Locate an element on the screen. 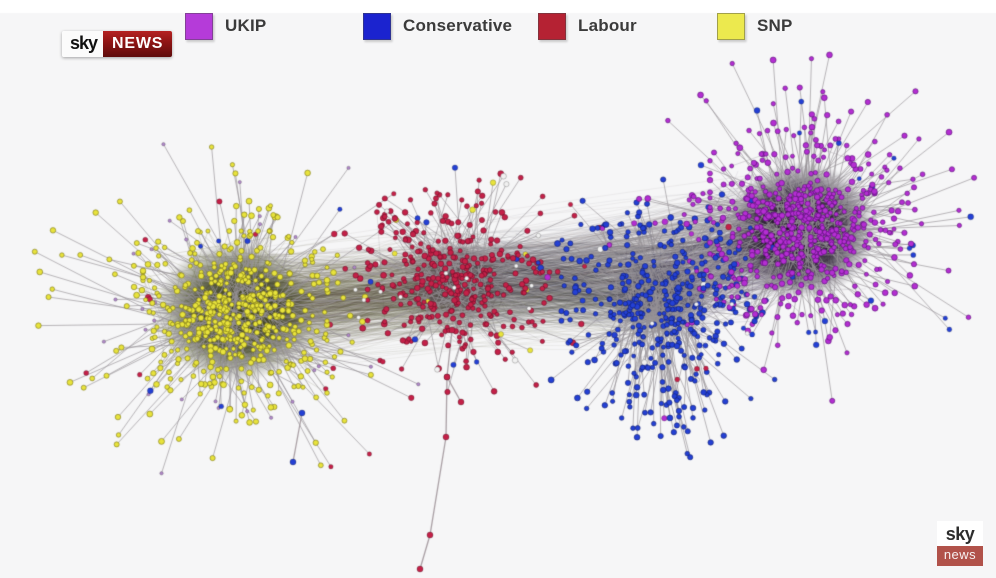 The image size is (996, 578). legend-swatch-conservative is located at coordinates (377, 26).